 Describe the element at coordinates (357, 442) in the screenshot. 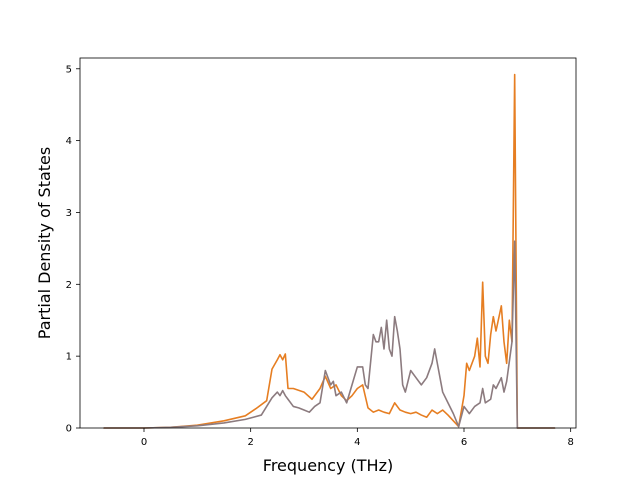

I see `x-tick-label: 4` at that location.